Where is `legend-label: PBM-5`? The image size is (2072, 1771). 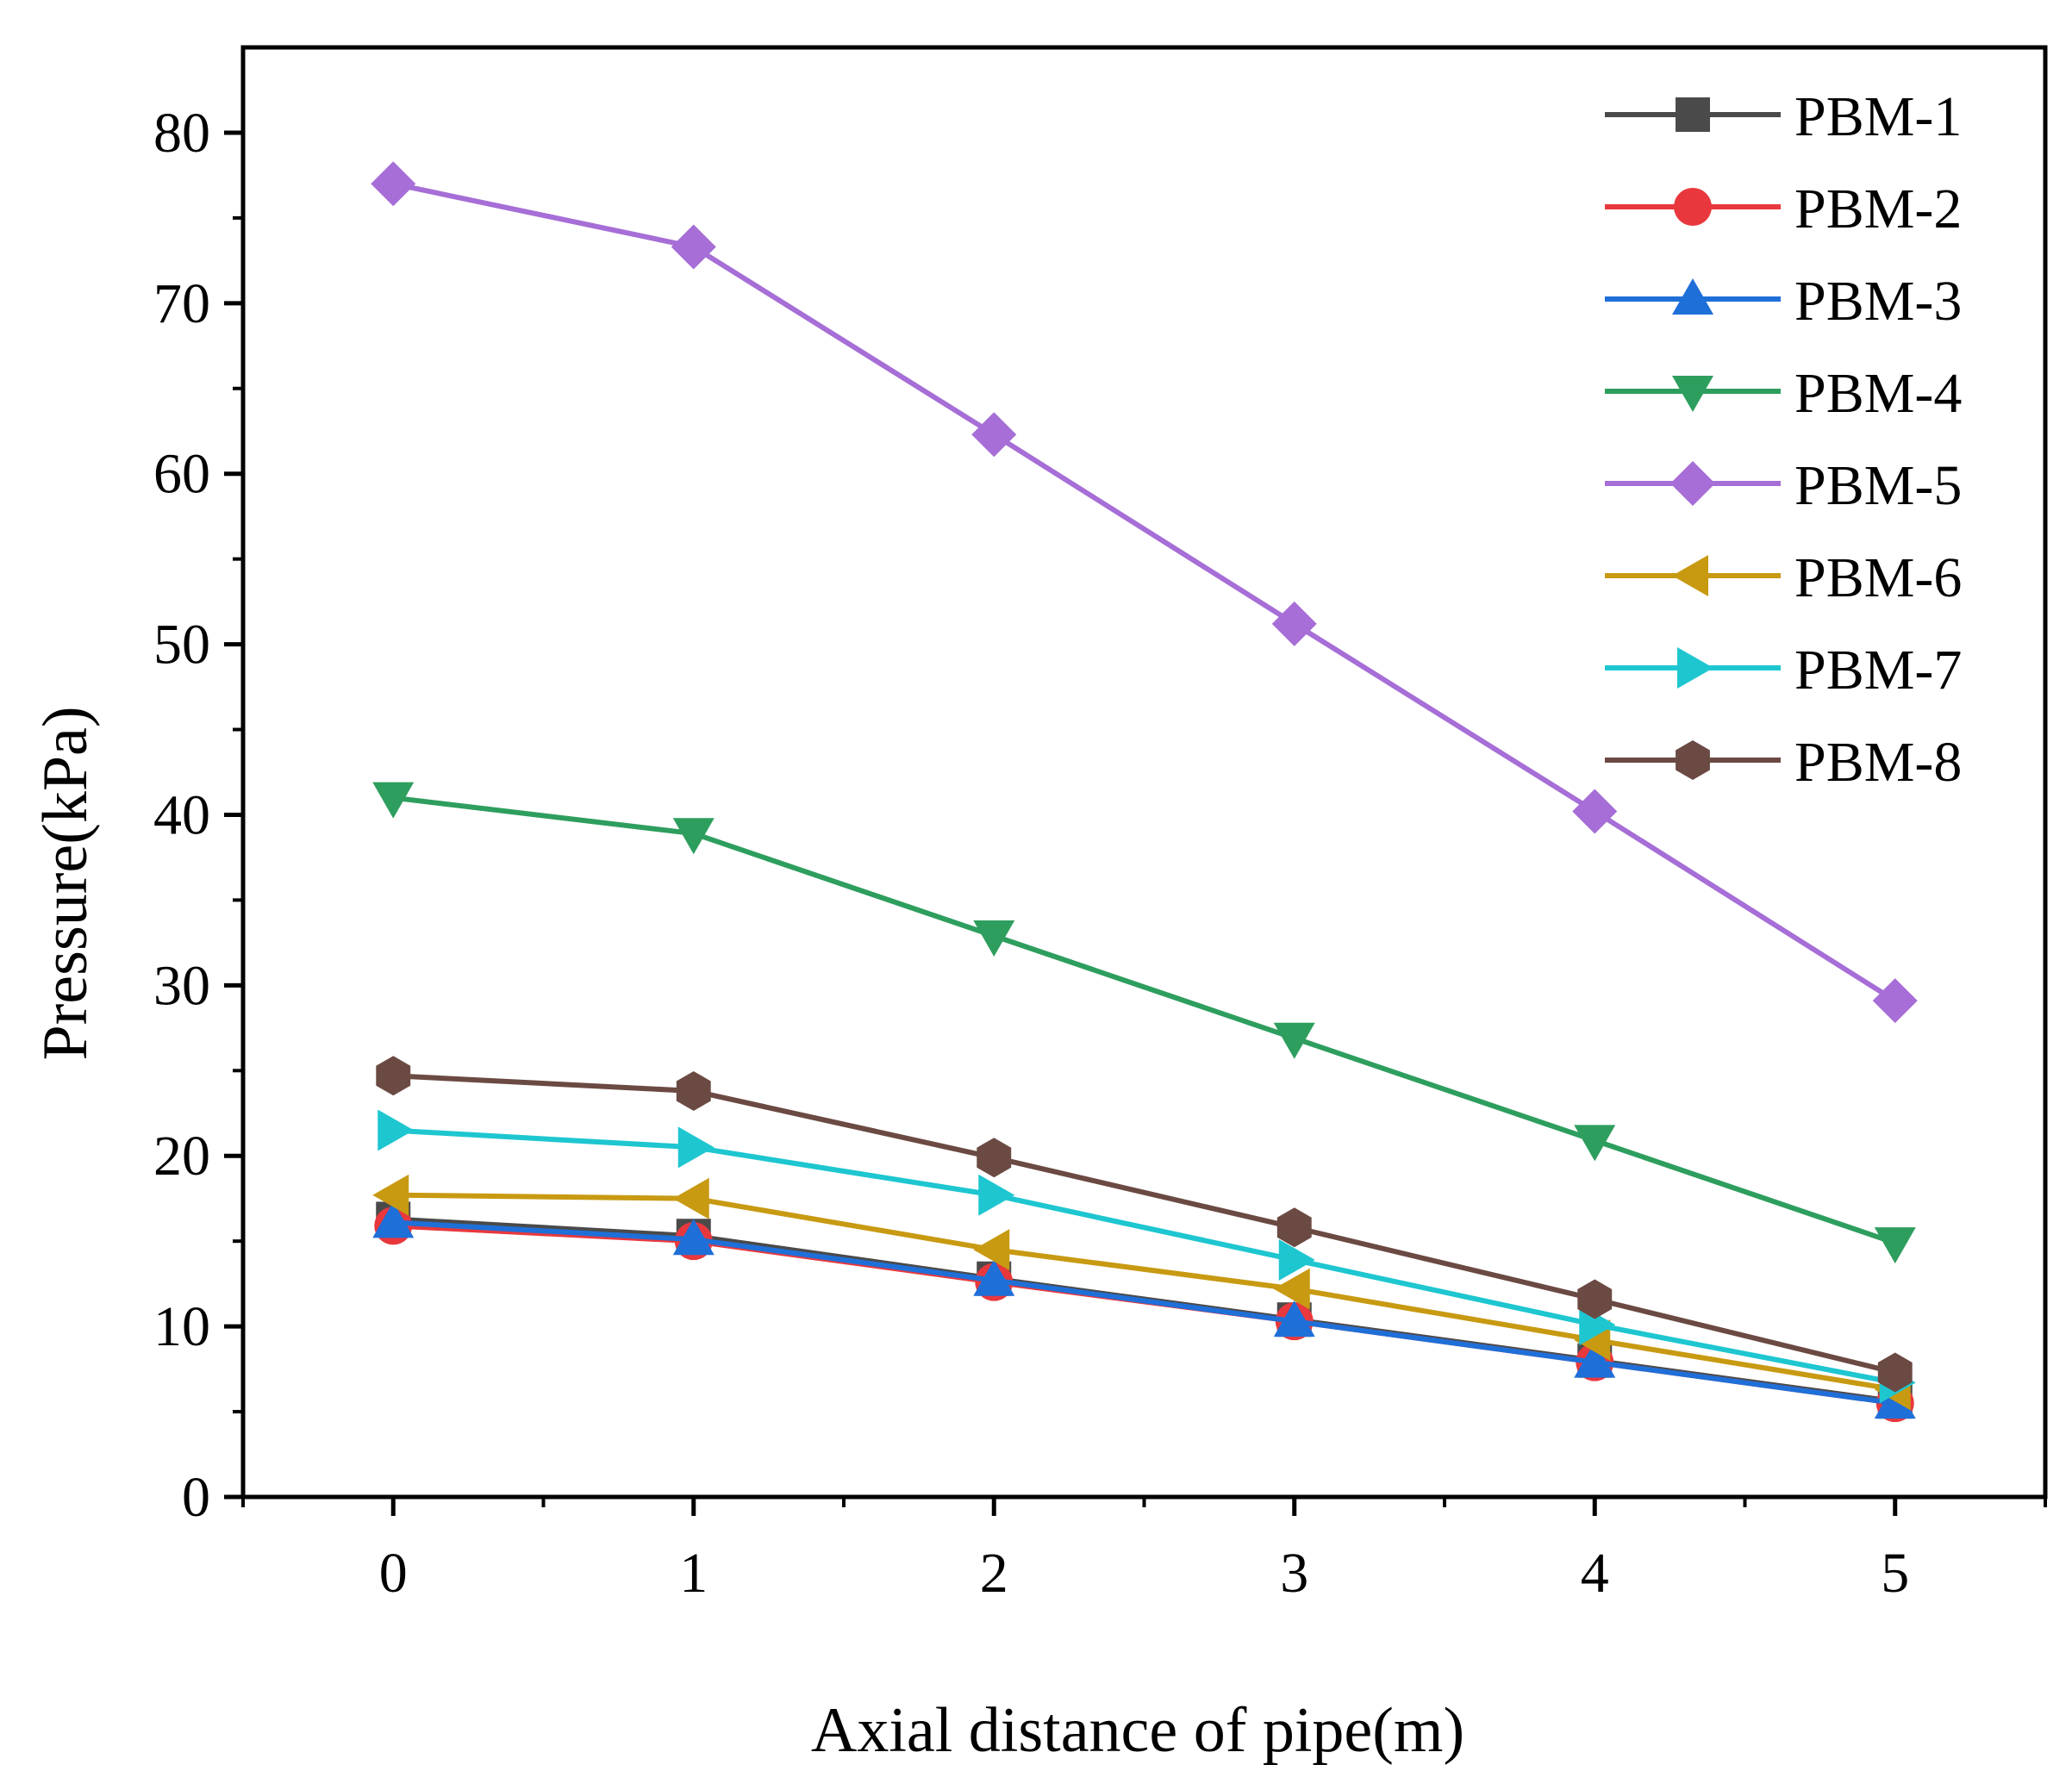
legend-label: PBM-5 is located at coordinates (1878, 485).